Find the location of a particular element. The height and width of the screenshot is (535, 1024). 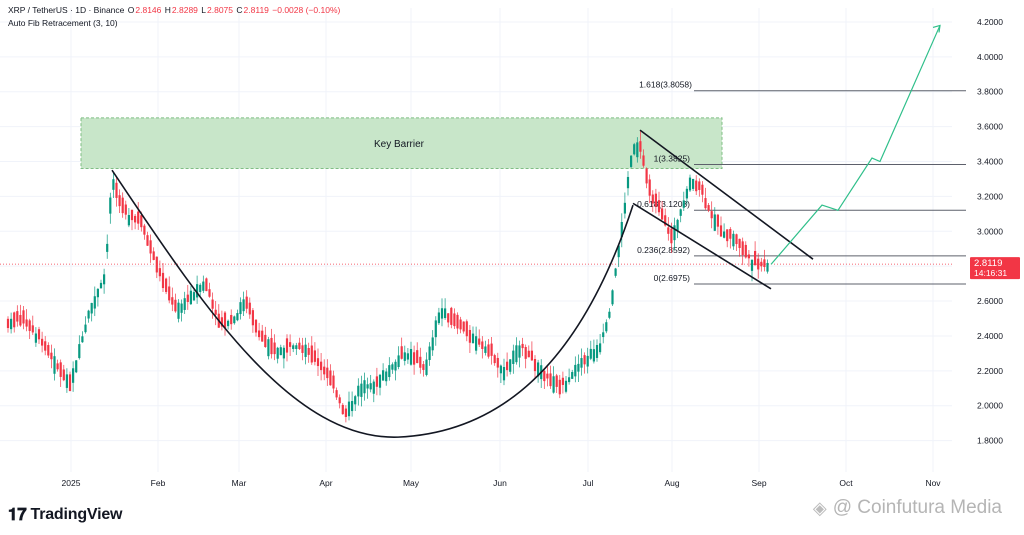

price-tick-label: 3.0000 is located at coordinates (990, 231).